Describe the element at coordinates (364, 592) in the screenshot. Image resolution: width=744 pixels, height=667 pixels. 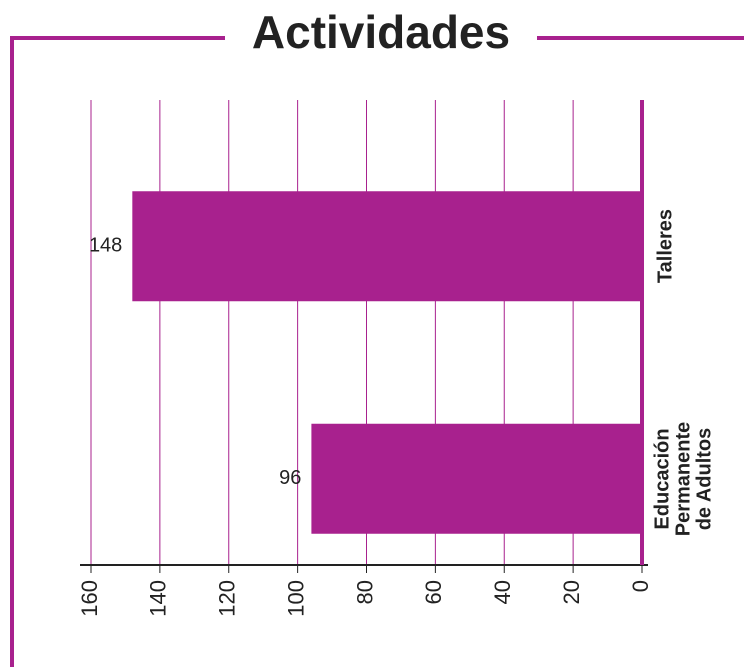
I see `x-tick-label: 80` at that location.